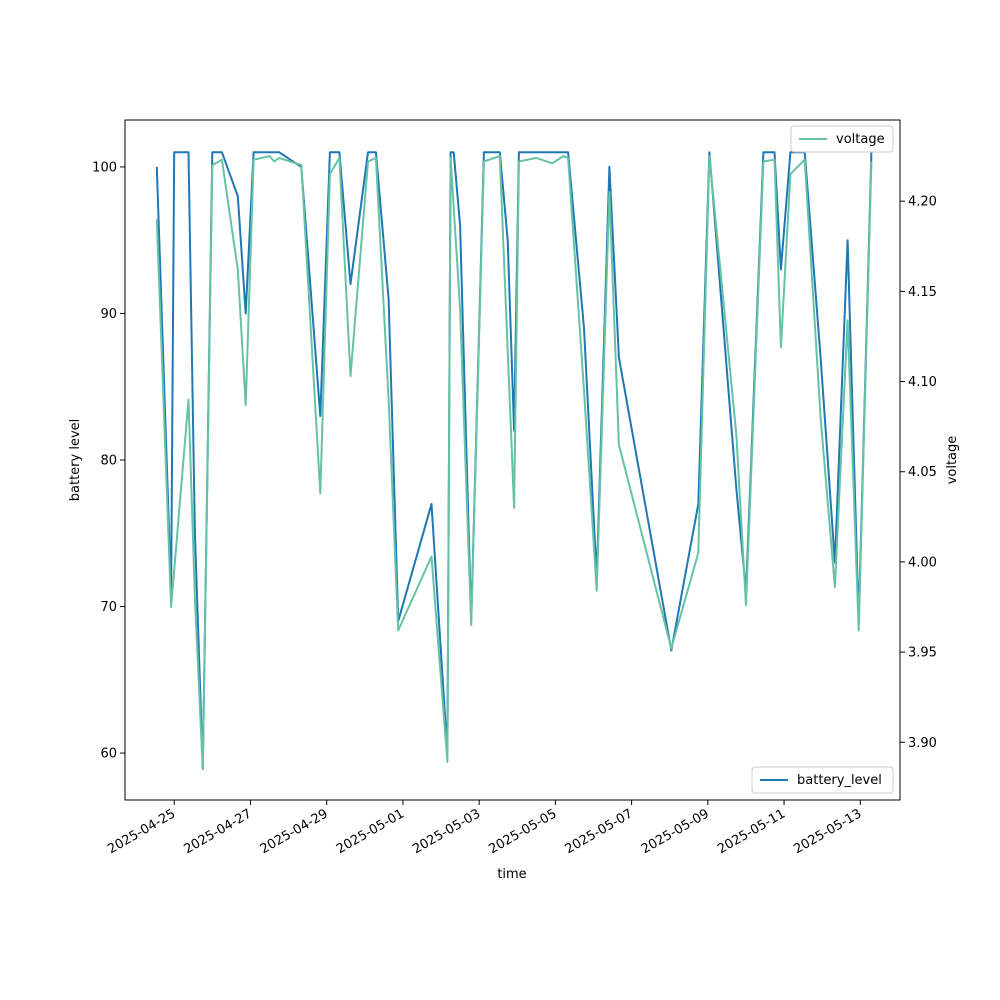 The width and height of the screenshot is (1000, 1000). What do you see at coordinates (952, 460) in the screenshot?
I see `right-y-axis-label: voltage` at bounding box center [952, 460].